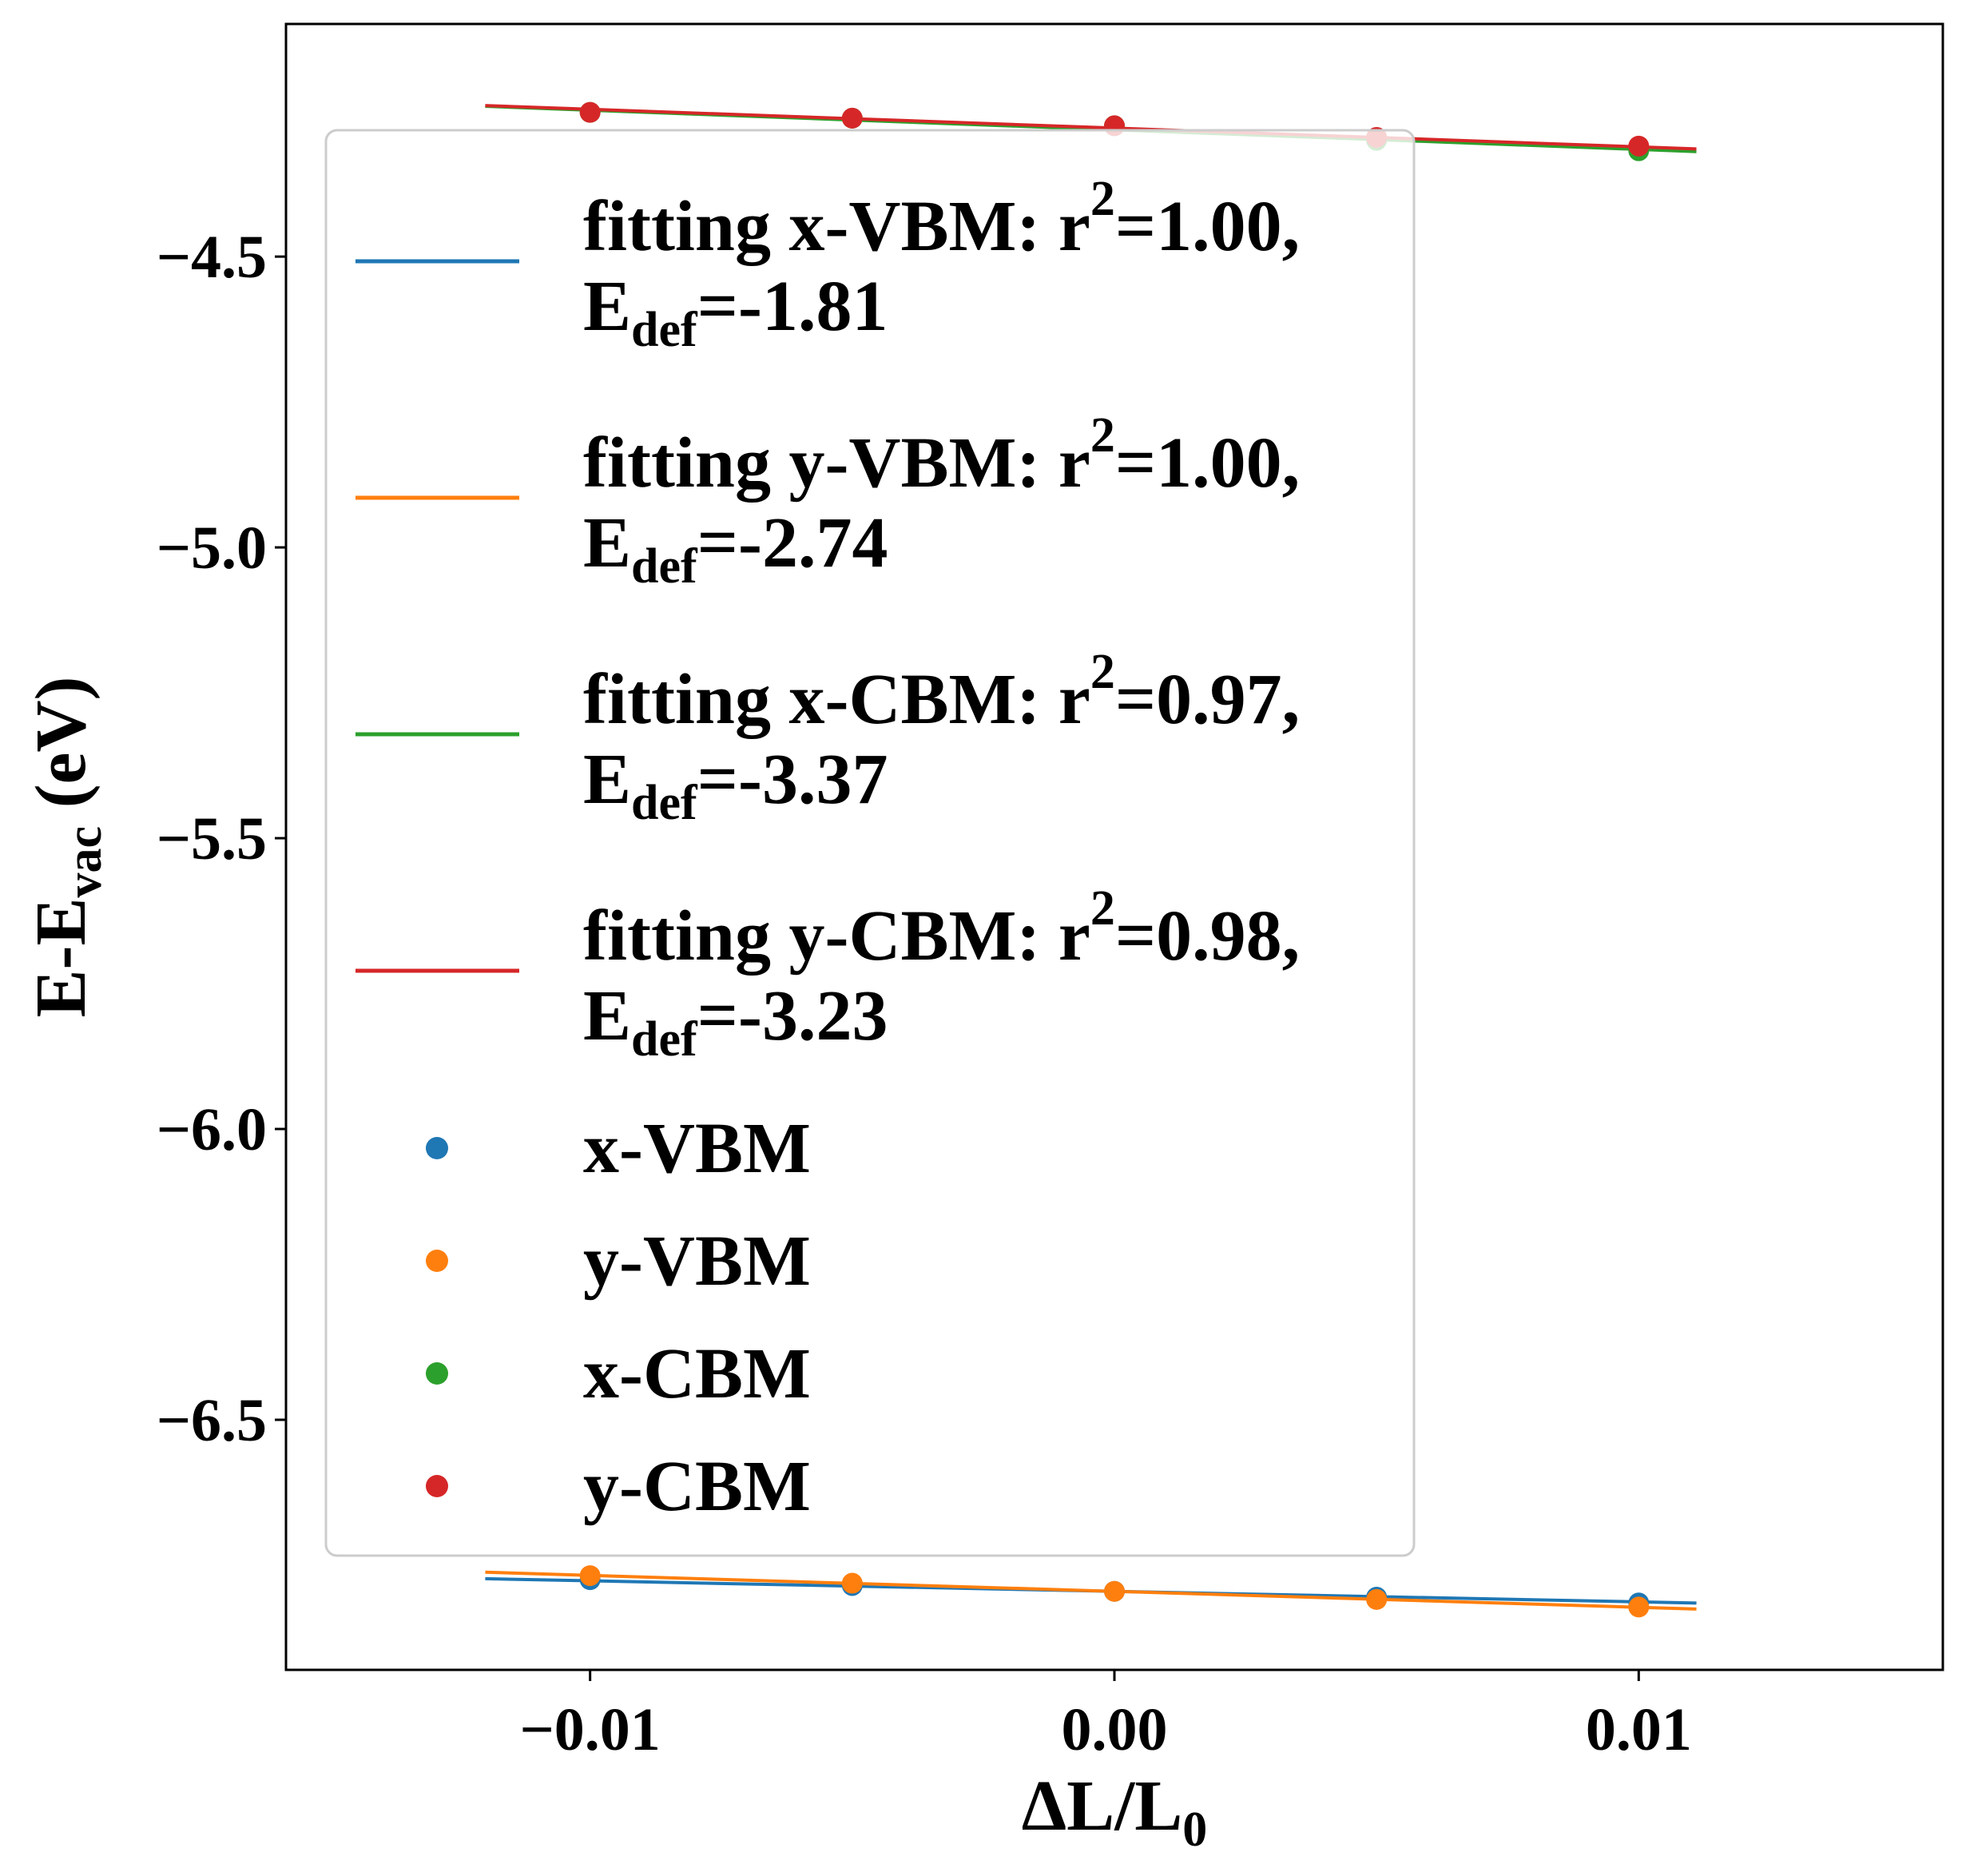  Describe the element at coordinates (697, 1373) in the screenshot. I see `legend-label-point-x-CBM: x-CBM` at that location.